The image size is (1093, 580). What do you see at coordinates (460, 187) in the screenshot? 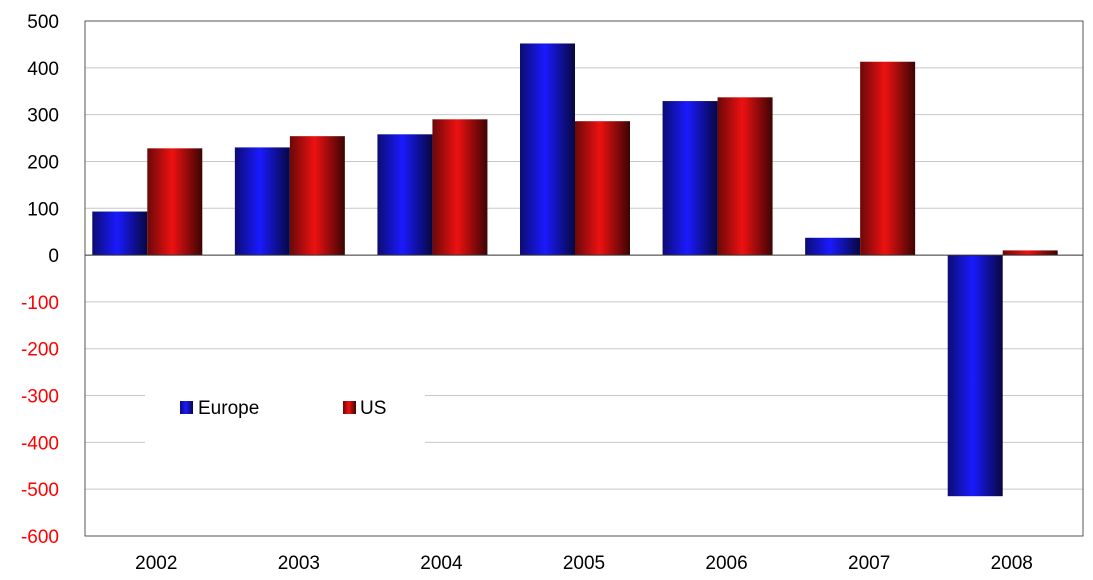
I see `bar-us-2004` at bounding box center [460, 187].